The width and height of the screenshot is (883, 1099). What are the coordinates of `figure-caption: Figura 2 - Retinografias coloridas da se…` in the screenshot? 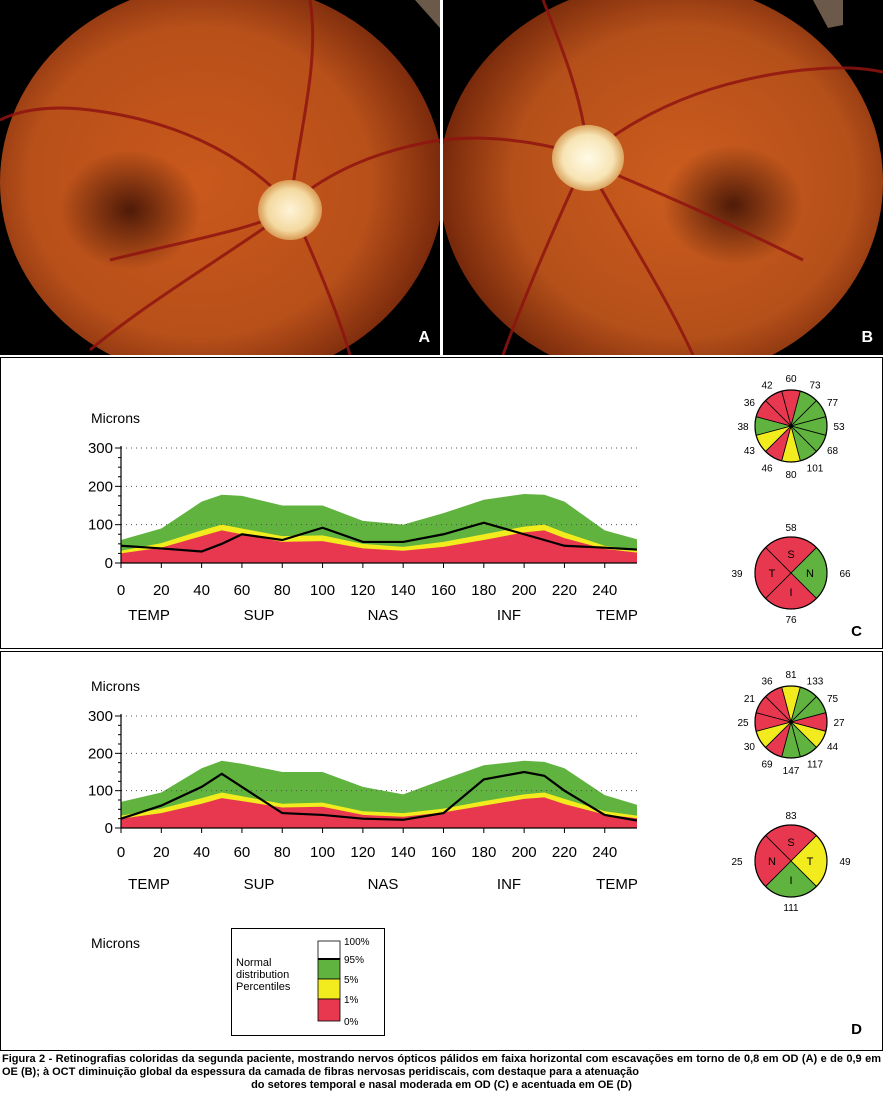 It's located at (441, 1072).